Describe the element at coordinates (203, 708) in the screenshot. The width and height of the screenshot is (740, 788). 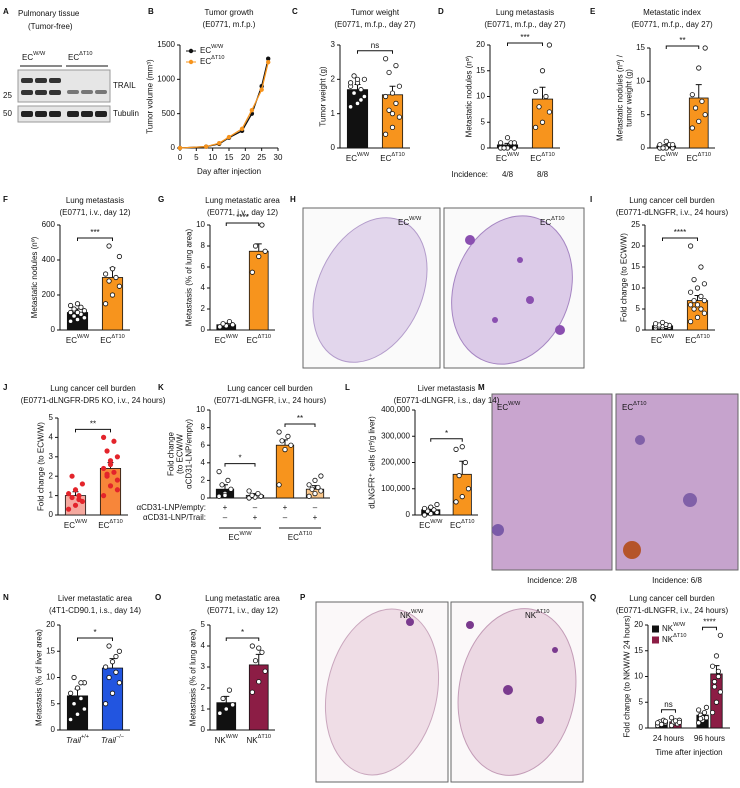
I see `y-tick-label: 1` at that location.